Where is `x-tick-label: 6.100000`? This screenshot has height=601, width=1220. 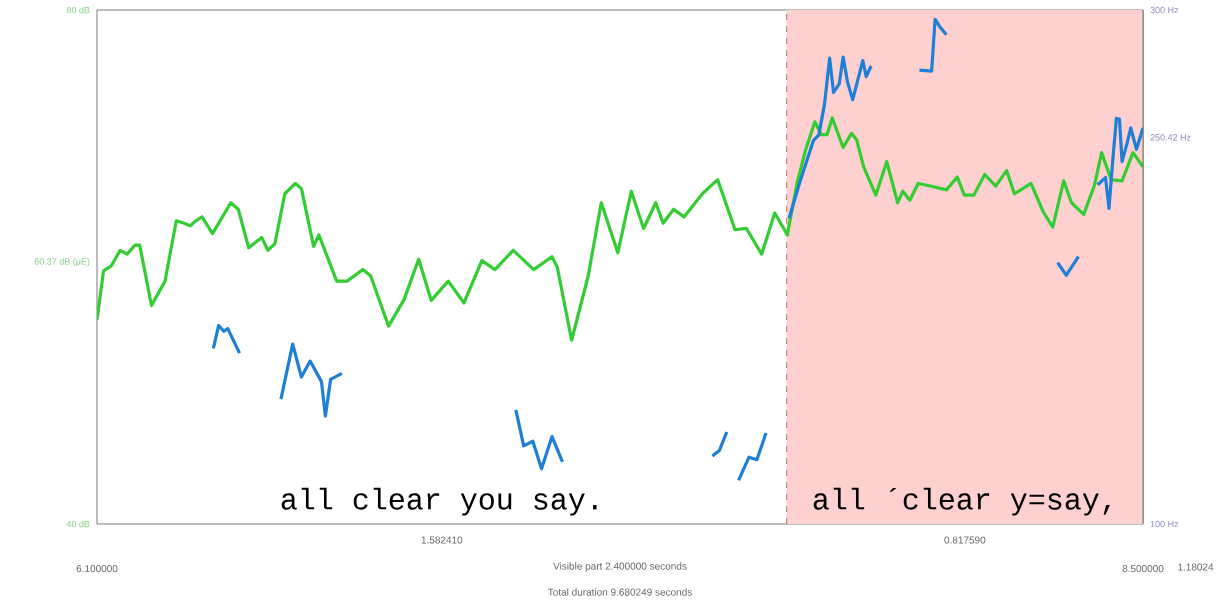 x-tick-label: 6.100000 is located at coordinates (97, 569).